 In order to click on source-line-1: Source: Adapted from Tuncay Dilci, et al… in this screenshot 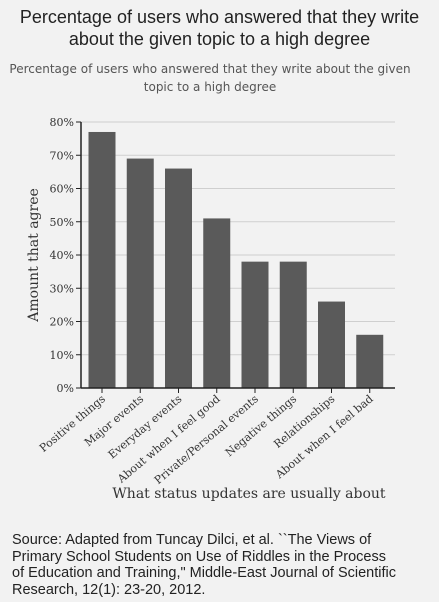, I will do `click(192, 540)`.